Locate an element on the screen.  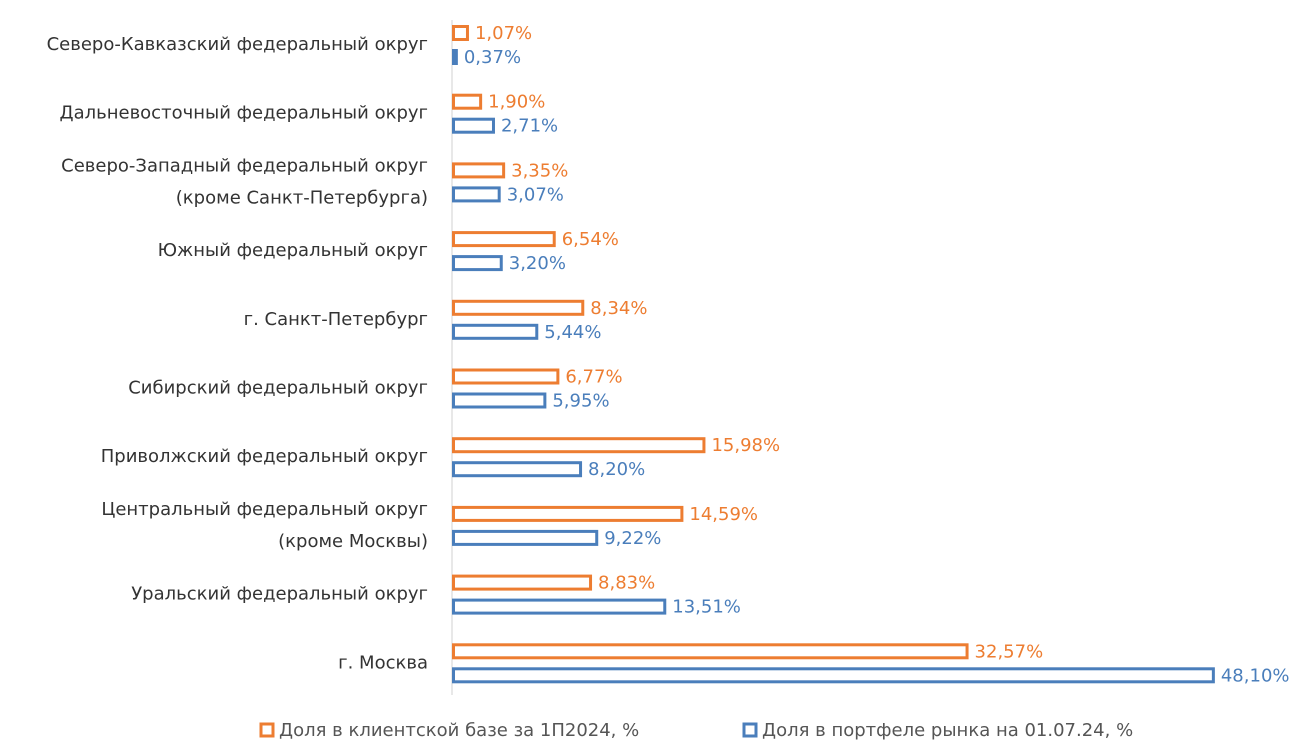
value-label: 3,35% is located at coordinates (539, 170).